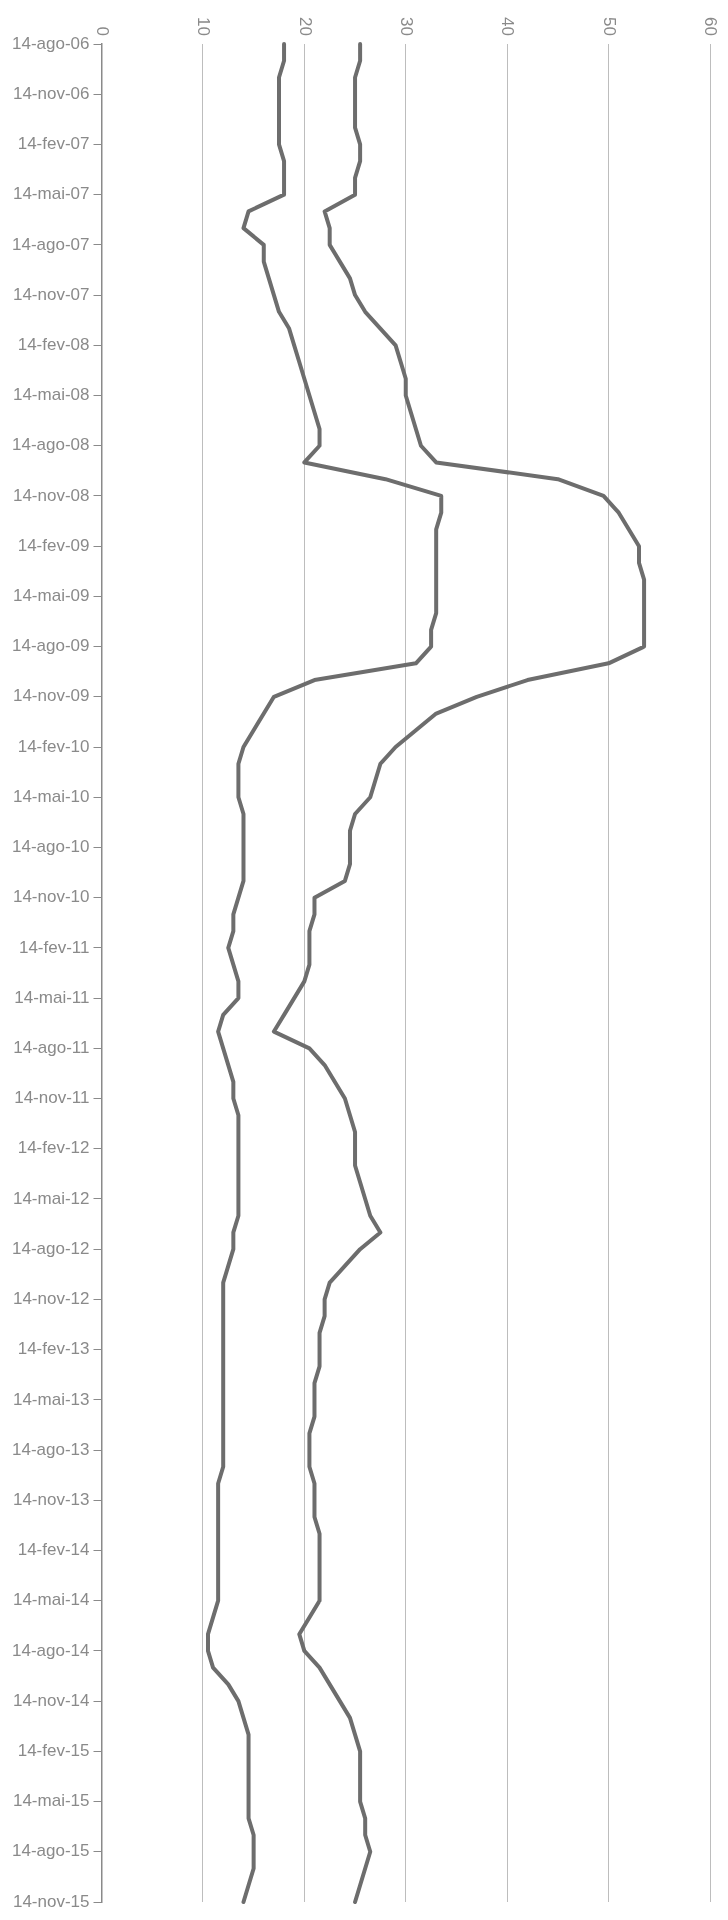 The height and width of the screenshot is (1920, 728). I want to click on y-tick-label: 14-ago-08, so click(50, 445).